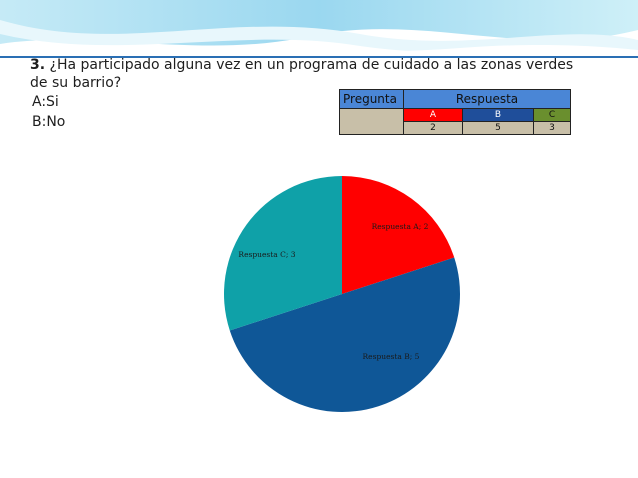  Describe the element at coordinates (552, 128) in the screenshot. I see `value-c: 3` at that location.